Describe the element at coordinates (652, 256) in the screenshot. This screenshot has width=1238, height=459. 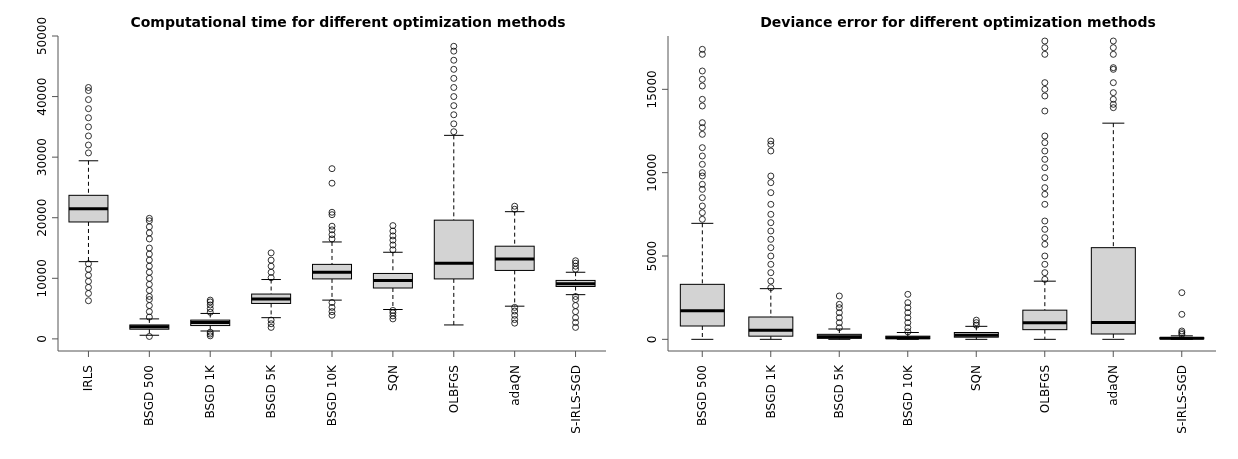
I see `y-tick-label: 5000` at that location.